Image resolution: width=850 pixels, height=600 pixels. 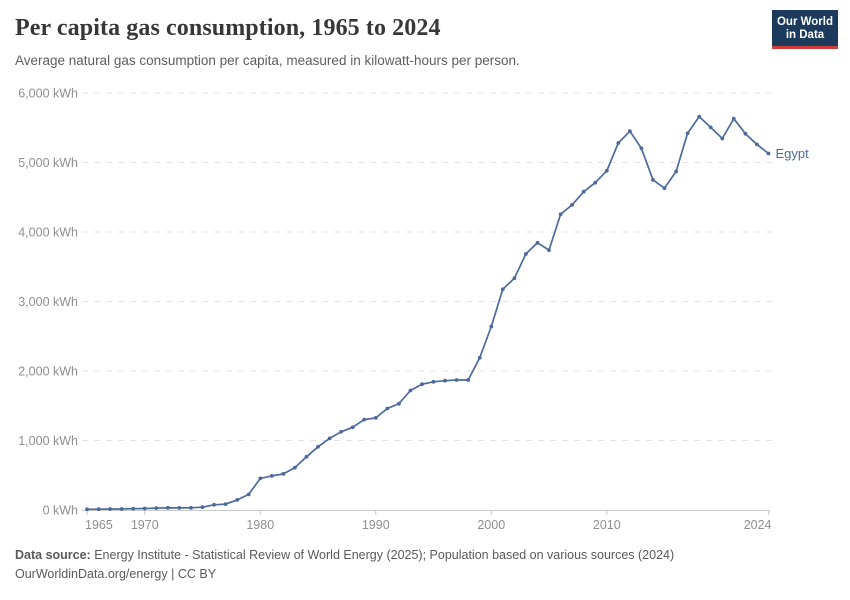 What do you see at coordinates (758, 525) in the screenshot?
I see `x-axis-tick-label: 2024` at bounding box center [758, 525].